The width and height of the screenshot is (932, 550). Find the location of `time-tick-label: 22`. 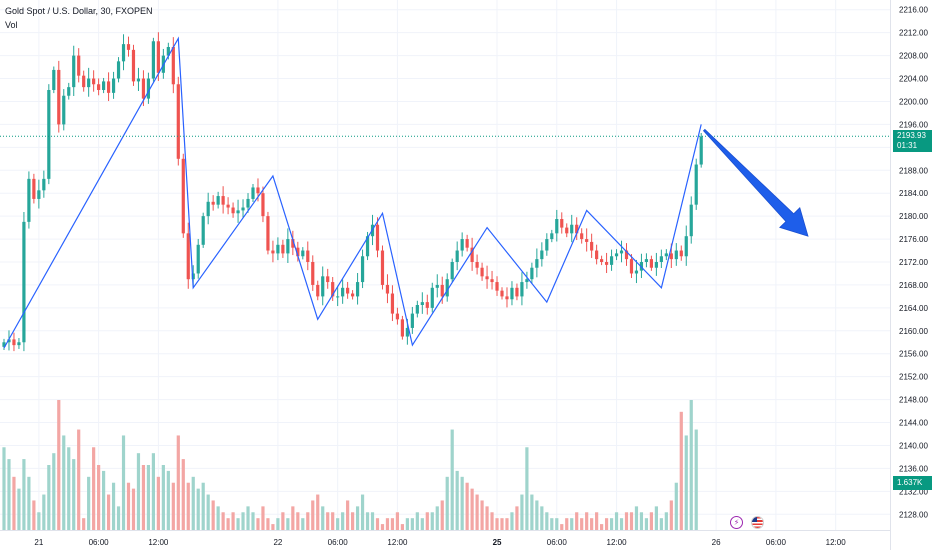

time-tick-label: 22 is located at coordinates (277, 542).